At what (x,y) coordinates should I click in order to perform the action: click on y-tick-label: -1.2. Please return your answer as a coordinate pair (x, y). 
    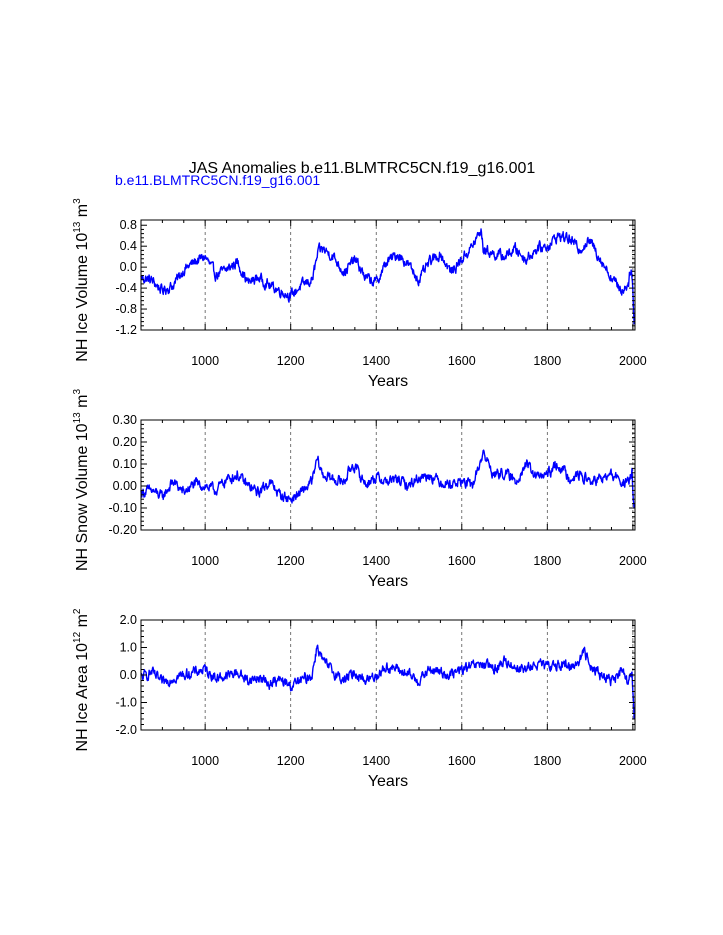
    Looking at the image, I should click on (126, 330).